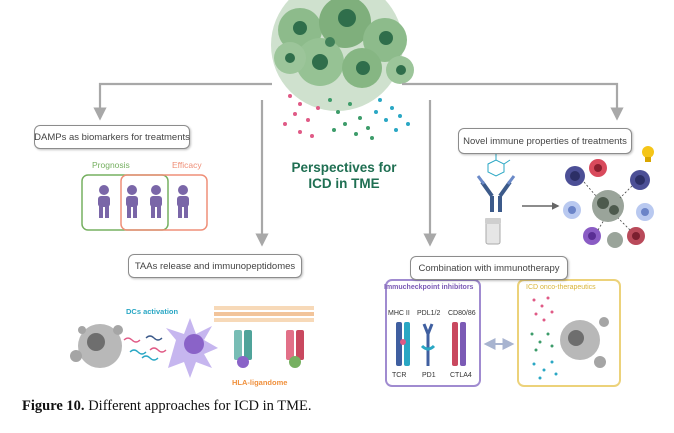 Image resolution: width=674 pixels, height=433 pixels. I want to click on pdl-label: PDL1/2, so click(429, 313).